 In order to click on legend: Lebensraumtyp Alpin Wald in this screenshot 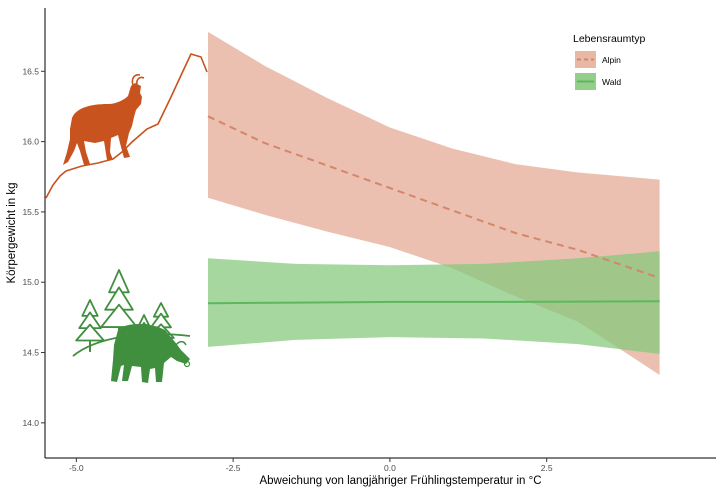, I will do `click(609, 61)`.